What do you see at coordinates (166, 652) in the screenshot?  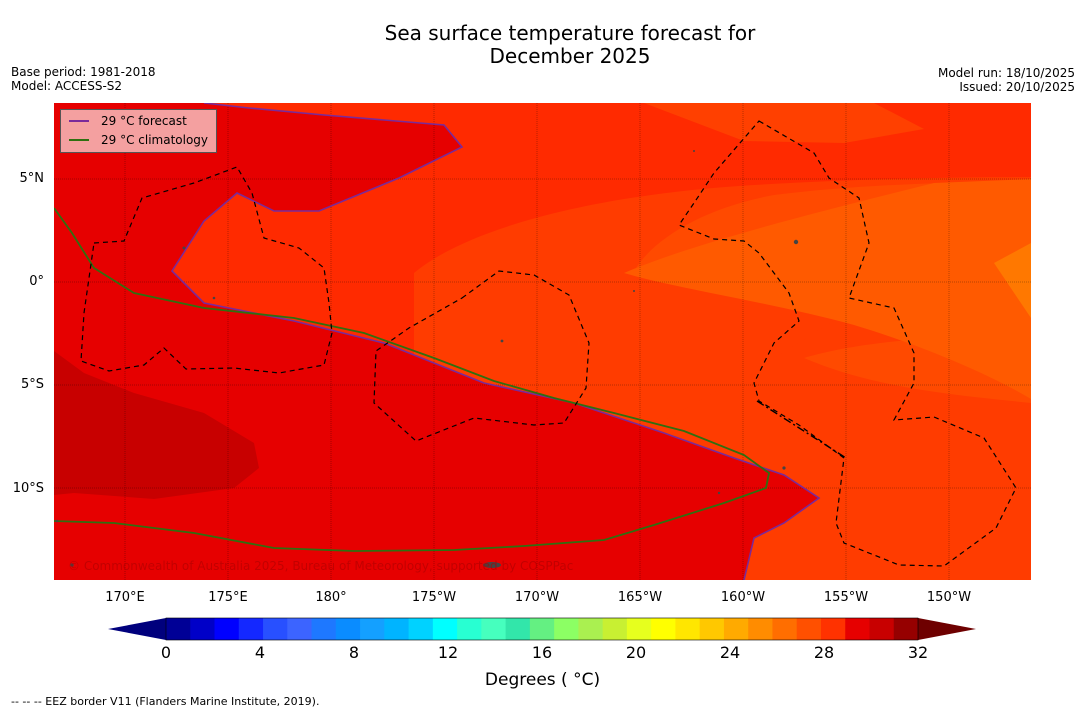 I see `colorbar-tick-label: 0` at bounding box center [166, 652].